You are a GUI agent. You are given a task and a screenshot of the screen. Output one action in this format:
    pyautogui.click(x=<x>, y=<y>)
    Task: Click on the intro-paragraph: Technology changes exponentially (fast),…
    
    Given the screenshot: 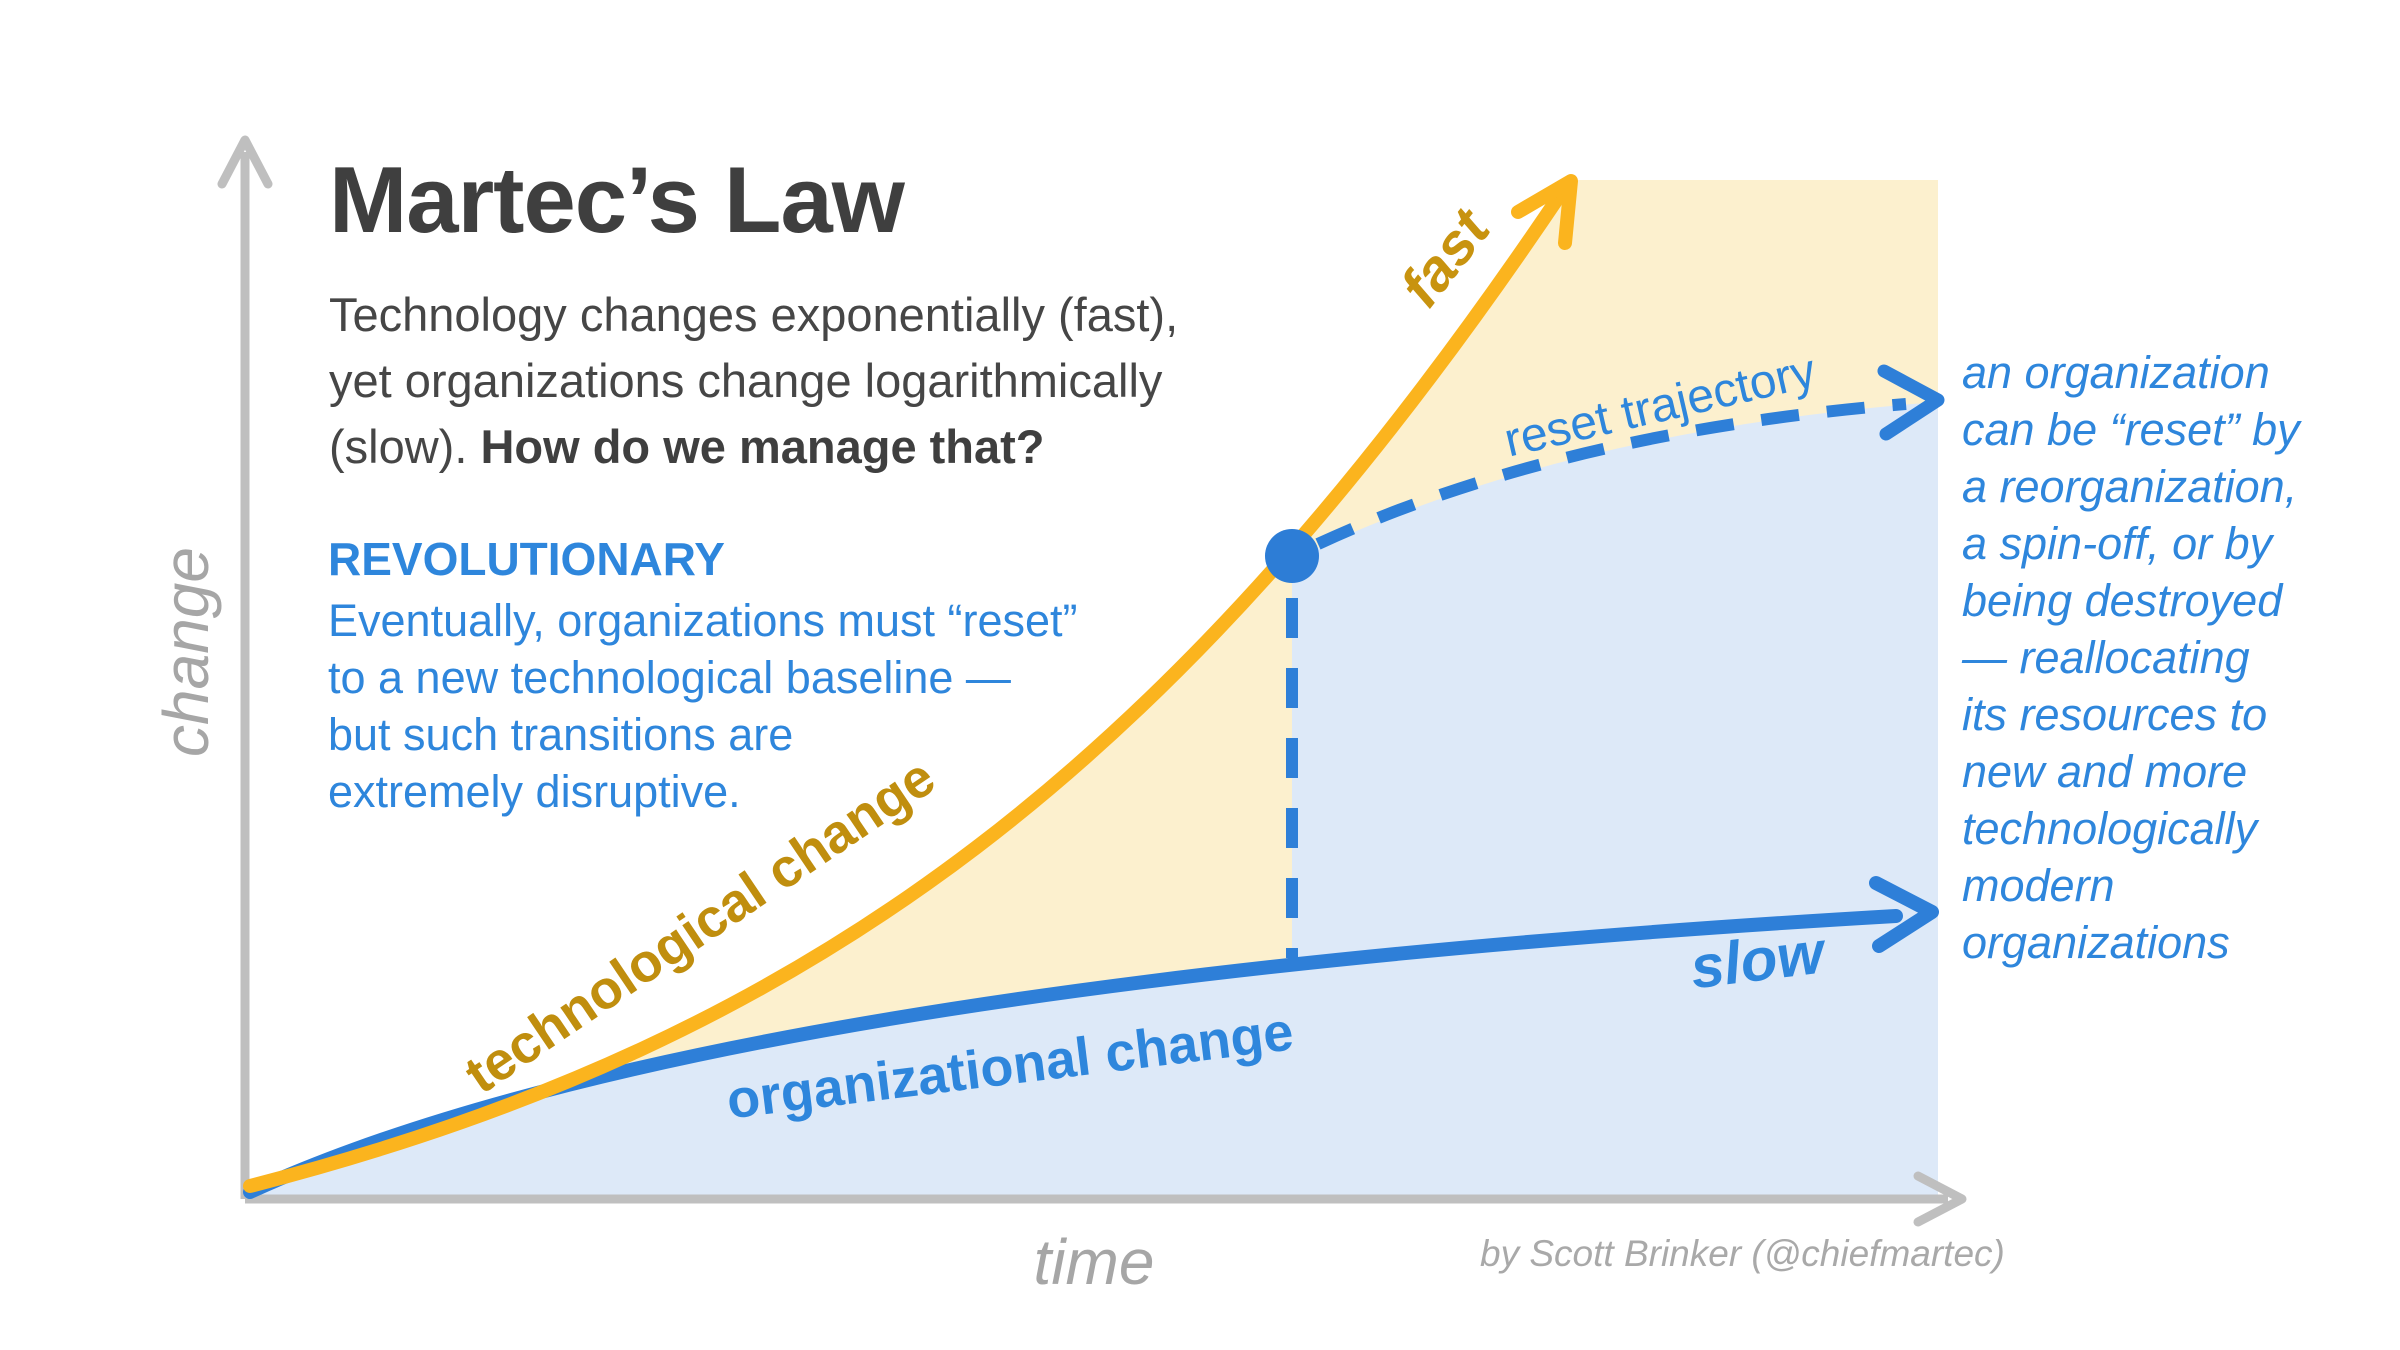 What is the action you would take?
    pyautogui.click(x=753, y=381)
    